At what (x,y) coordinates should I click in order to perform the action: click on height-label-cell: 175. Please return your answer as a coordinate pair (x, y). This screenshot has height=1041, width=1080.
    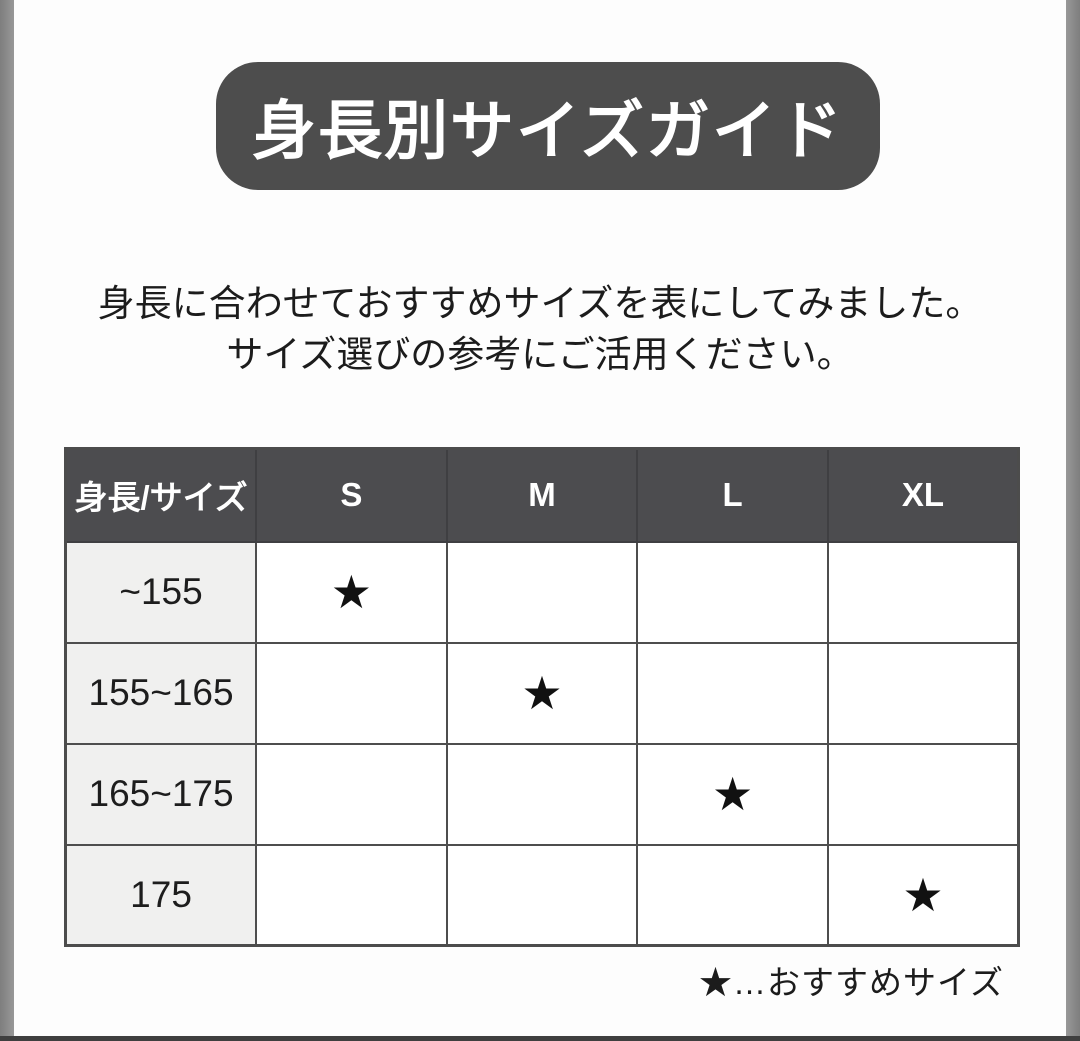
    Looking at the image, I should click on (161, 895).